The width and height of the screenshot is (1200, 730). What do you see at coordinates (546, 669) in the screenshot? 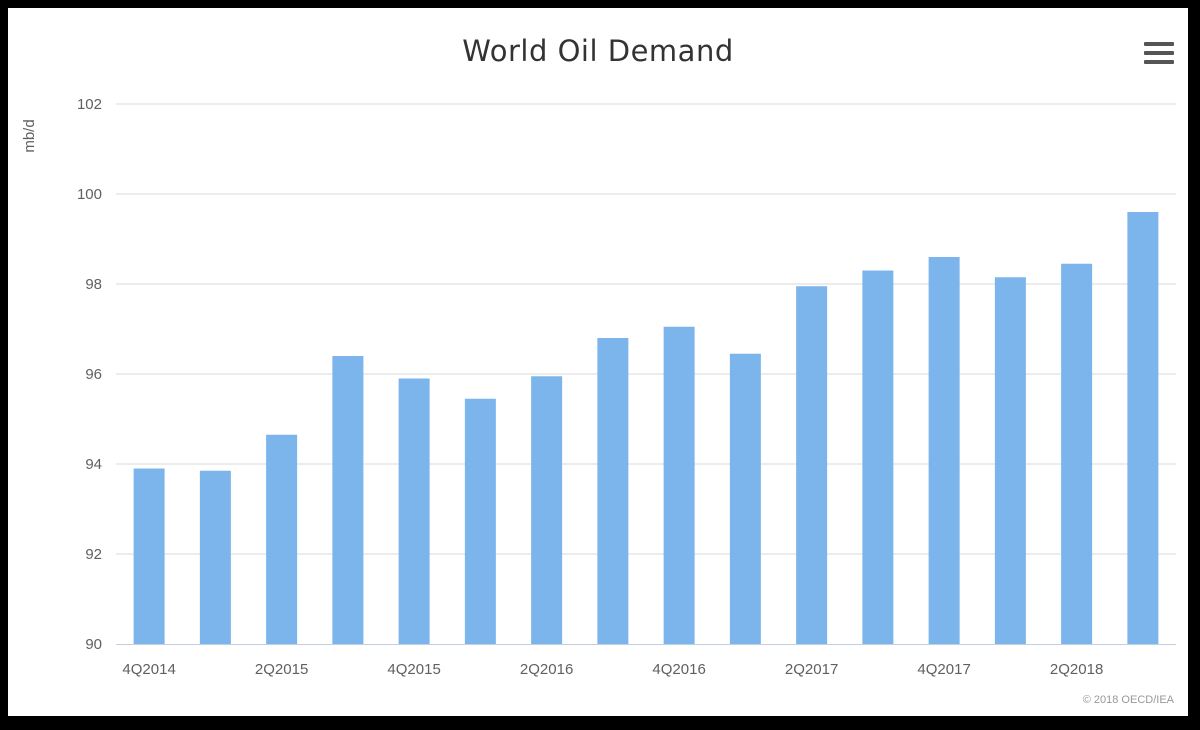
I see `x-tick-label: 2Q2016` at bounding box center [546, 669].